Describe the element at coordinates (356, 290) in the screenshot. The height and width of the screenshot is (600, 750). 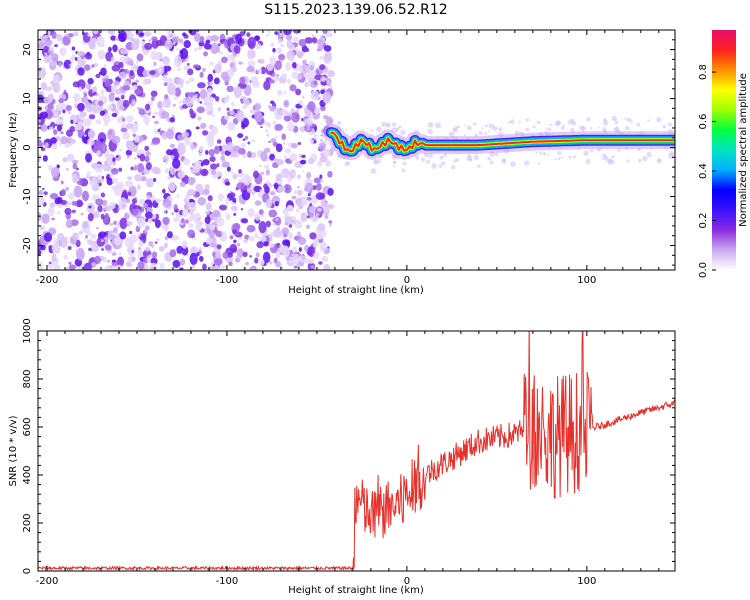
I see `spectrogram-xlabel: Height of straight line (km)` at that location.